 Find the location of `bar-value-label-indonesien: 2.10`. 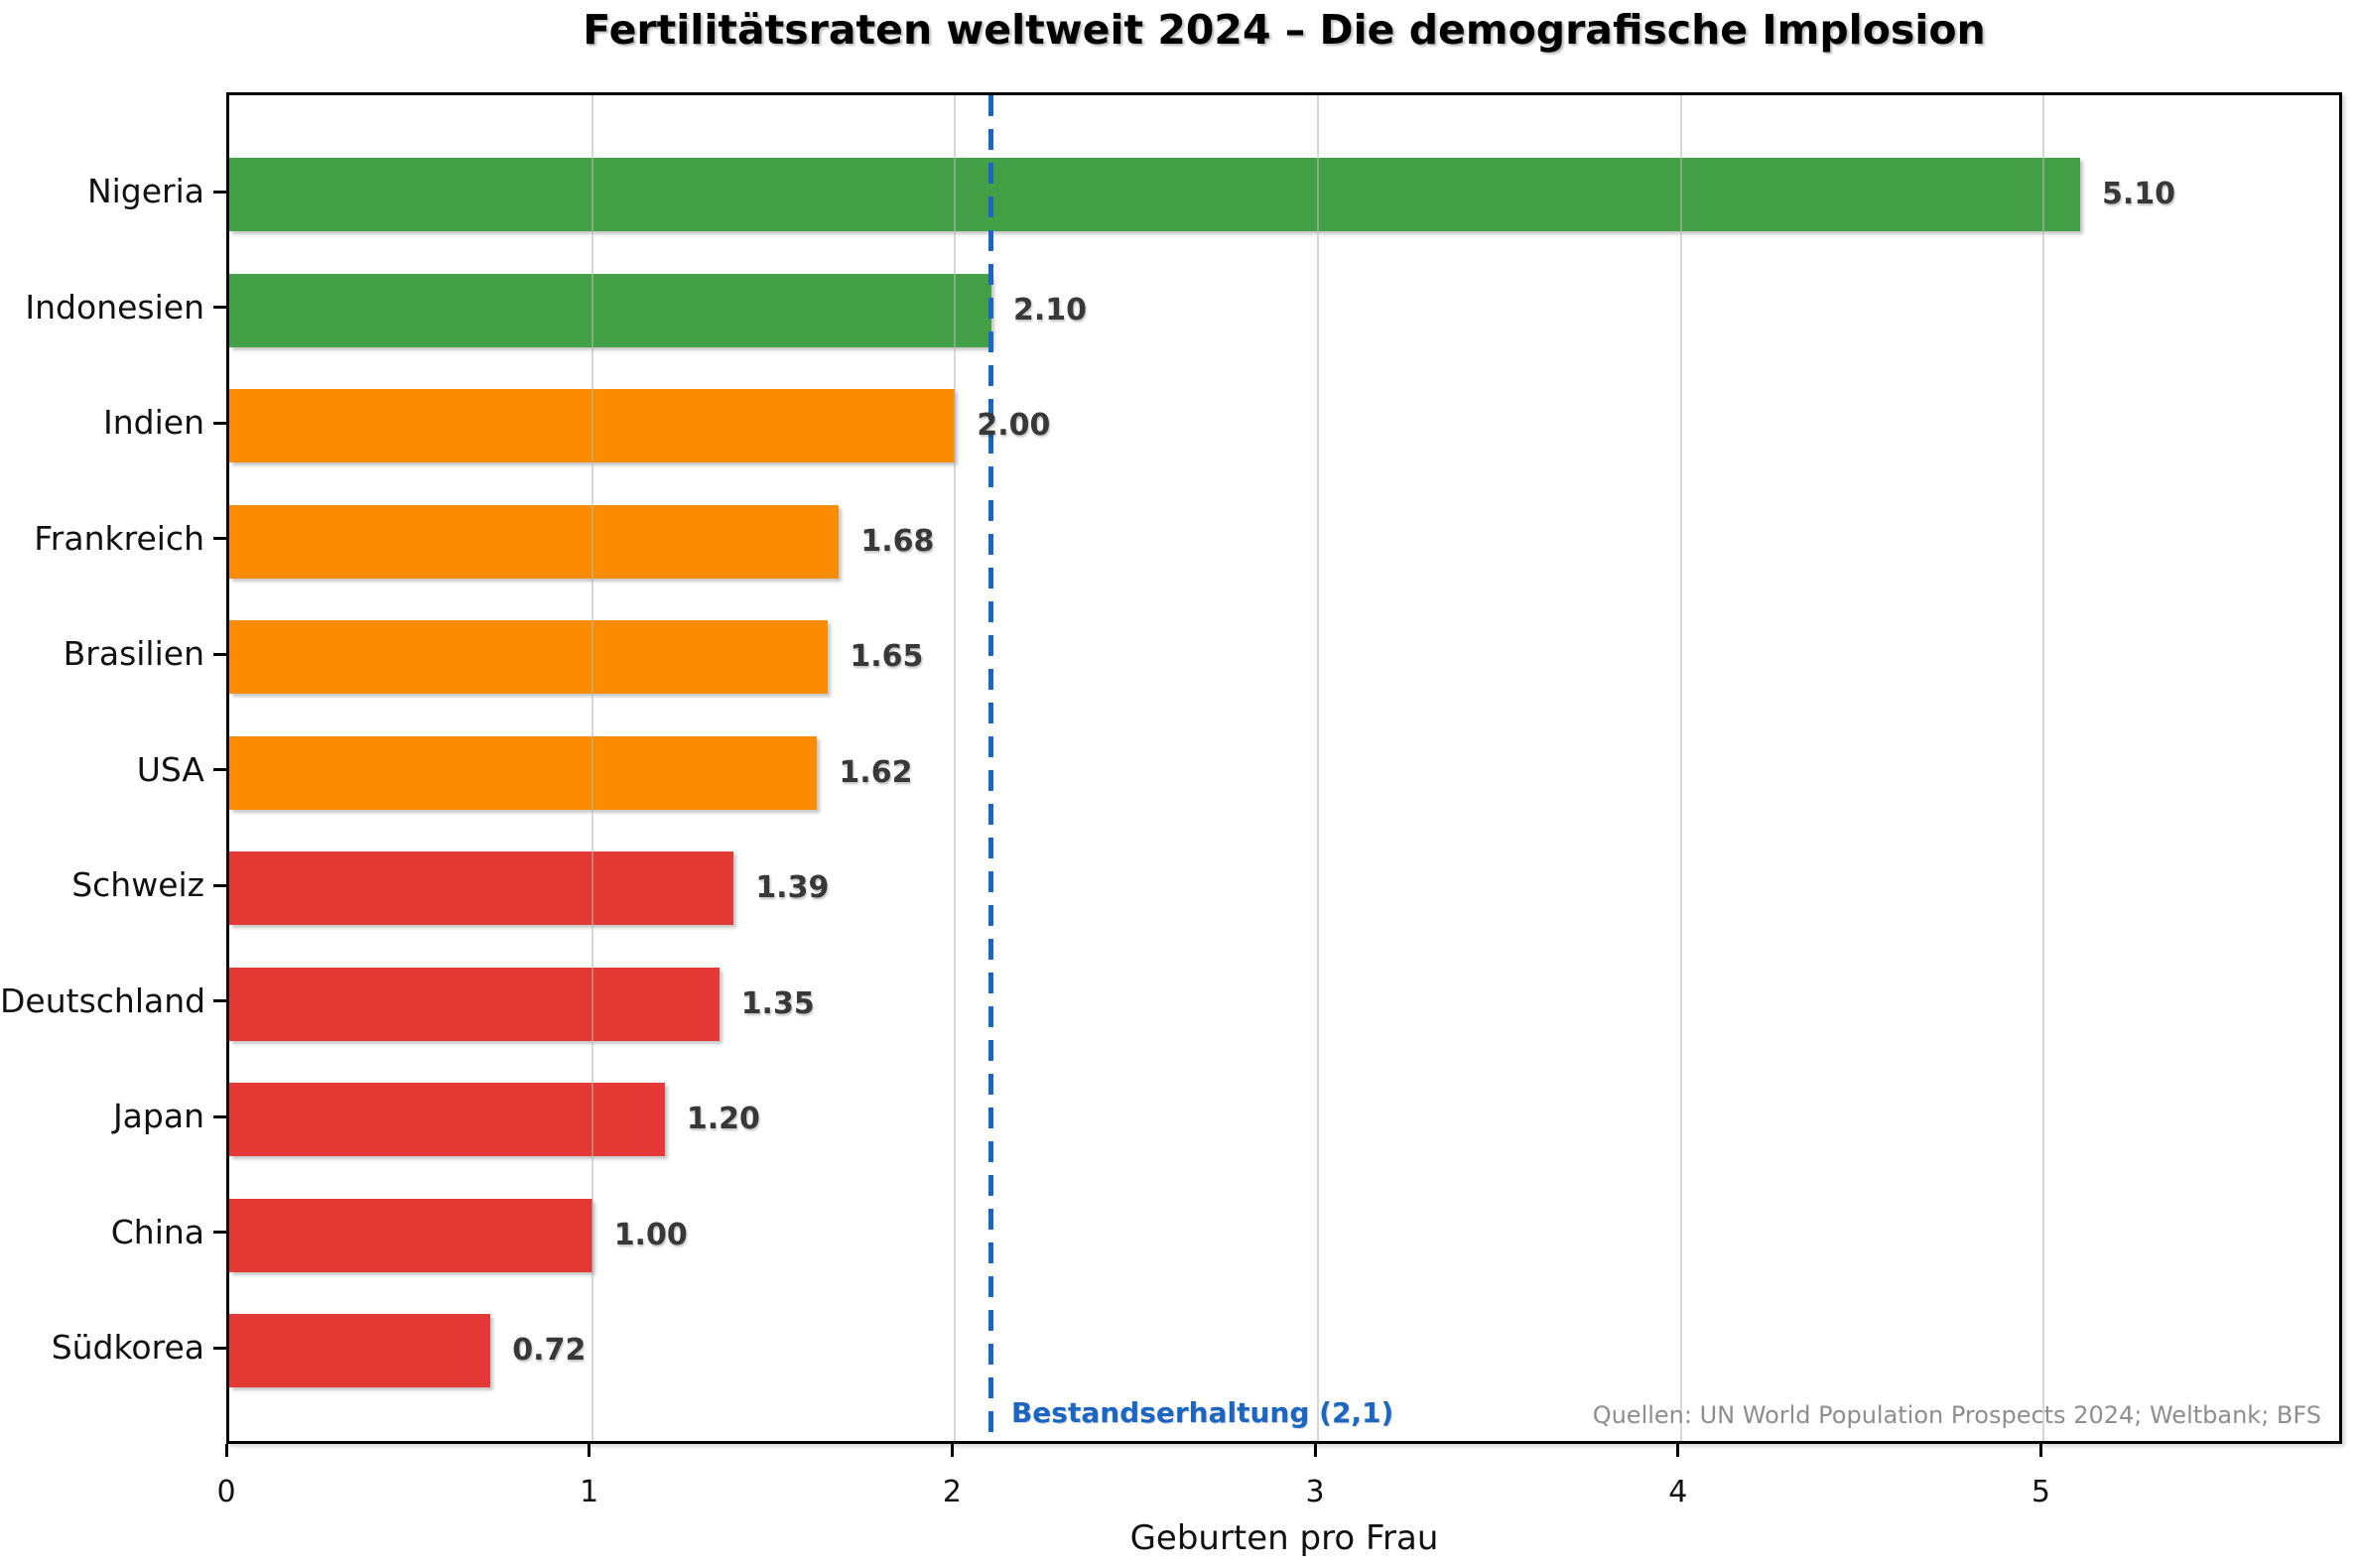

bar-value-label-indonesien: 2.10 is located at coordinates (1049, 309).